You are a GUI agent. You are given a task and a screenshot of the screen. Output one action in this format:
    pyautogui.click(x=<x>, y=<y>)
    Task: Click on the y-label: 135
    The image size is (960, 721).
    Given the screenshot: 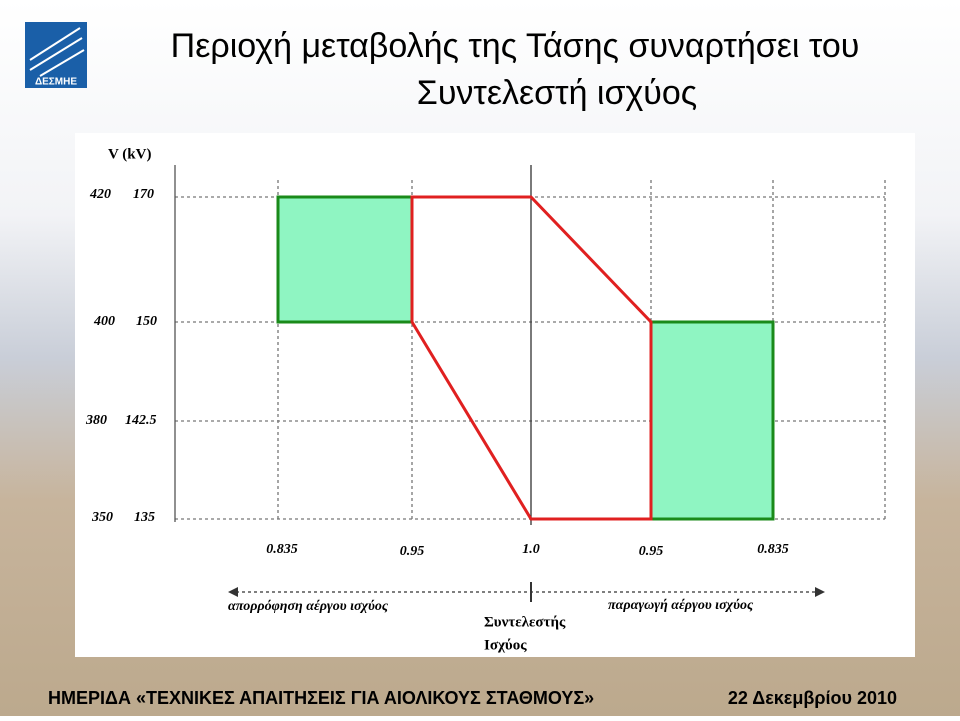 What is the action you would take?
    pyautogui.click(x=144, y=517)
    